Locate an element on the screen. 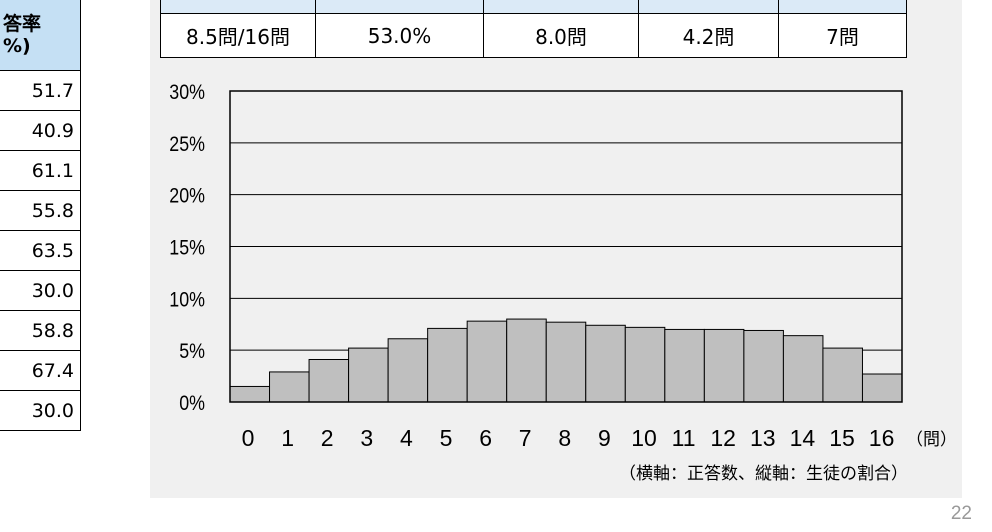  summary-mean-rate: 53.0% is located at coordinates (399, 35).